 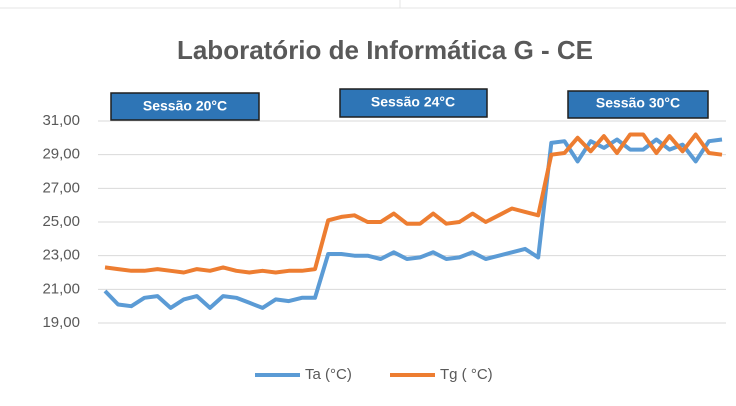 What do you see at coordinates (328, 374) in the screenshot?
I see `legend-label: Ta (°C)` at bounding box center [328, 374].